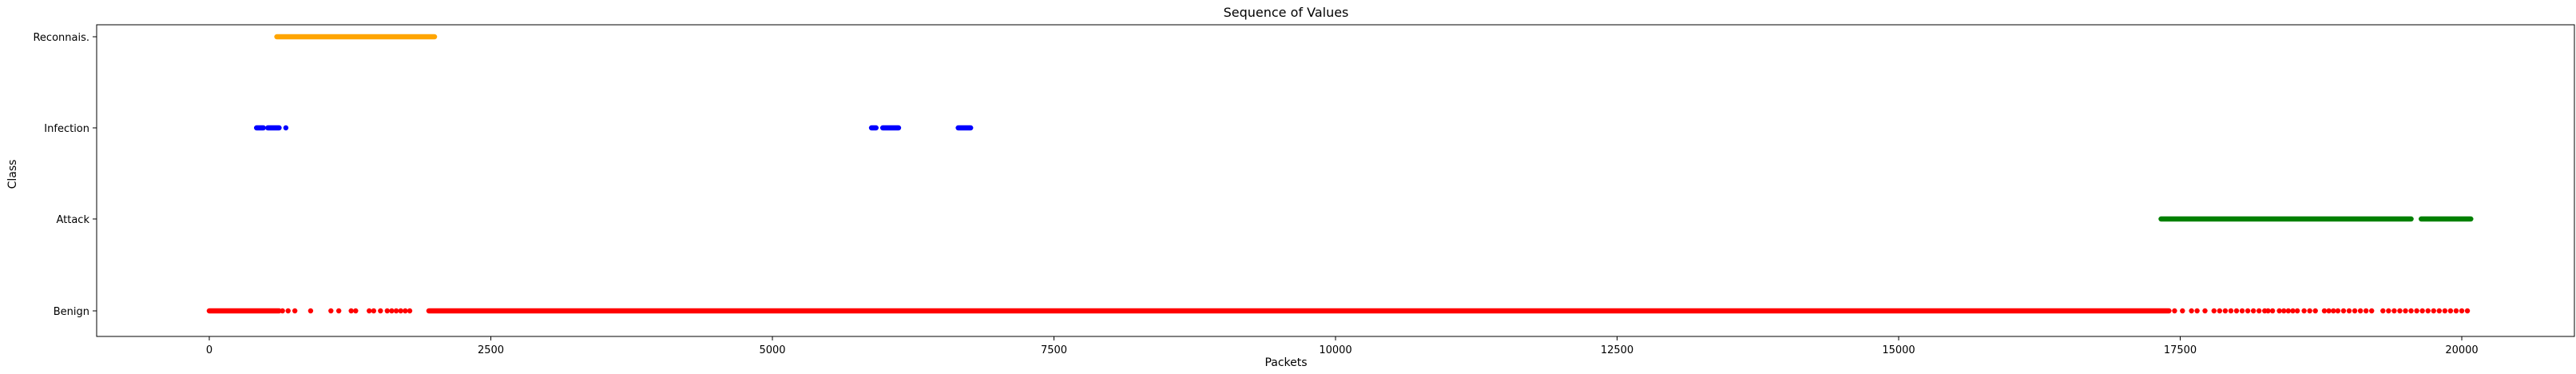 This screenshot has width=2576, height=374. What do you see at coordinates (1899, 350) in the screenshot?
I see `x-tick-label: 15000` at bounding box center [1899, 350].